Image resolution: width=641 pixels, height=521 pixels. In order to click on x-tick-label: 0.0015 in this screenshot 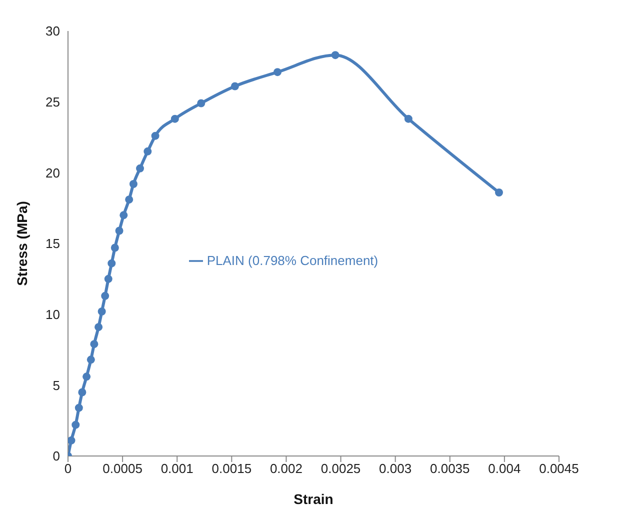, I will do `click(232, 468)`.